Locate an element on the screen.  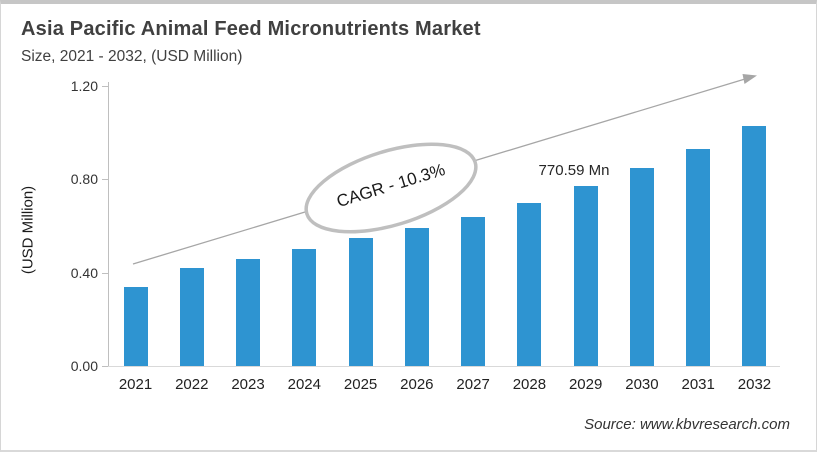
y-axis-tick-label: 0.00 is located at coordinates (84, 366).